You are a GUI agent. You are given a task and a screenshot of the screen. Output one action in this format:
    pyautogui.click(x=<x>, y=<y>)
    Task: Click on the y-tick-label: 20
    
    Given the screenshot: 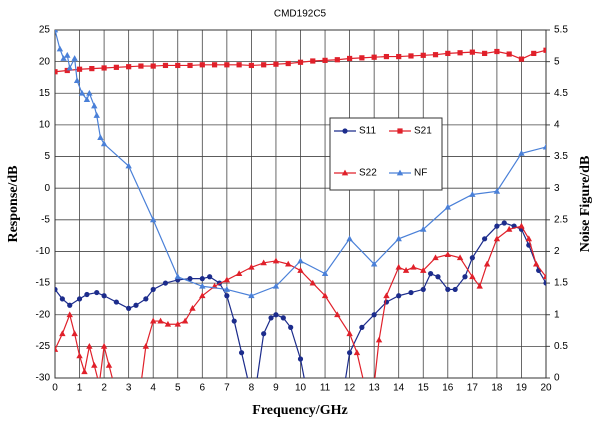 What is the action you would take?
    pyautogui.click(x=45, y=61)
    